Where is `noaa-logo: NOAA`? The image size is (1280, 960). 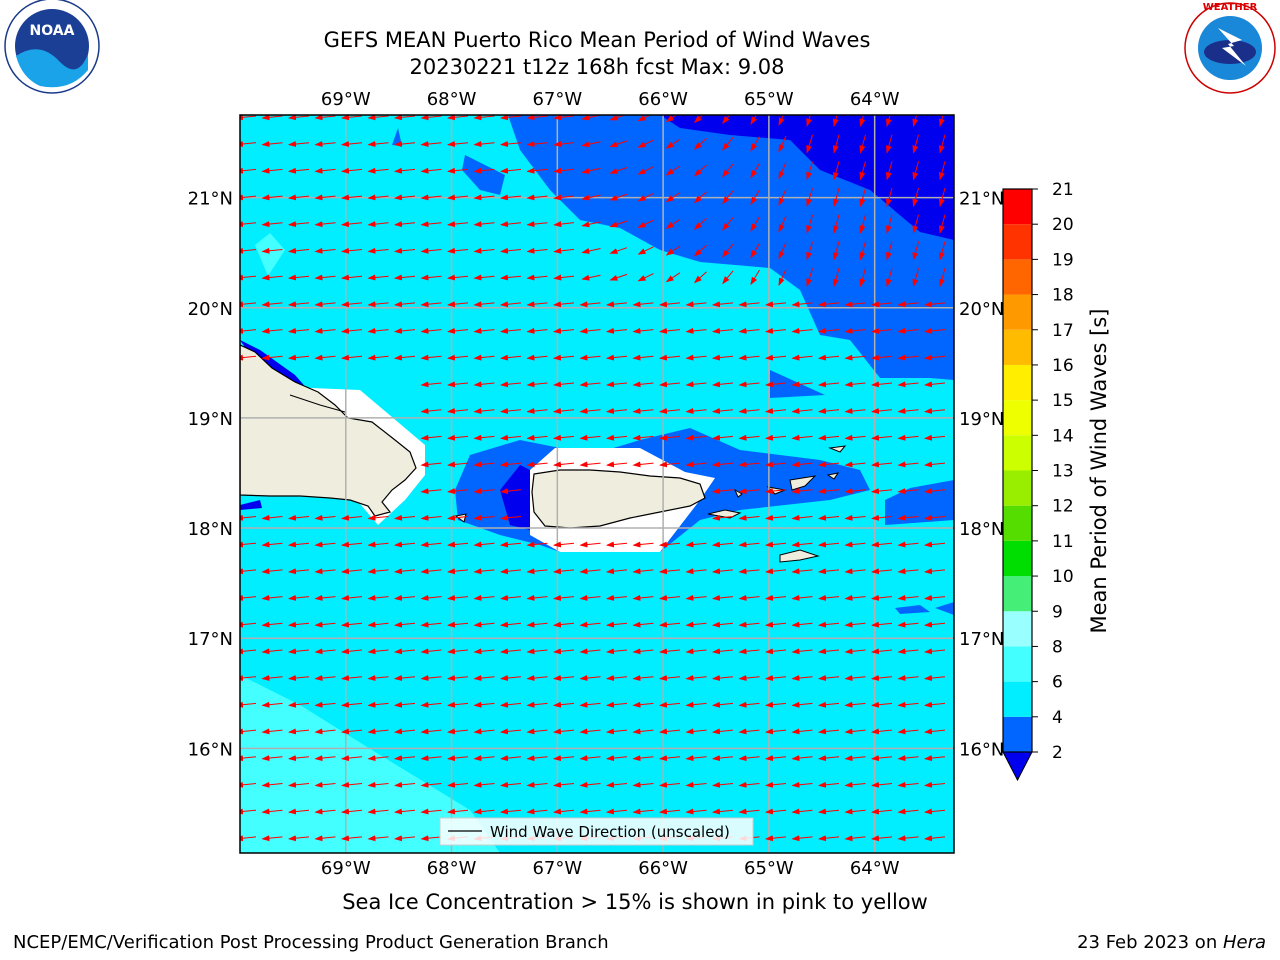
noaa-logo: NOAA is located at coordinates (52, 47).